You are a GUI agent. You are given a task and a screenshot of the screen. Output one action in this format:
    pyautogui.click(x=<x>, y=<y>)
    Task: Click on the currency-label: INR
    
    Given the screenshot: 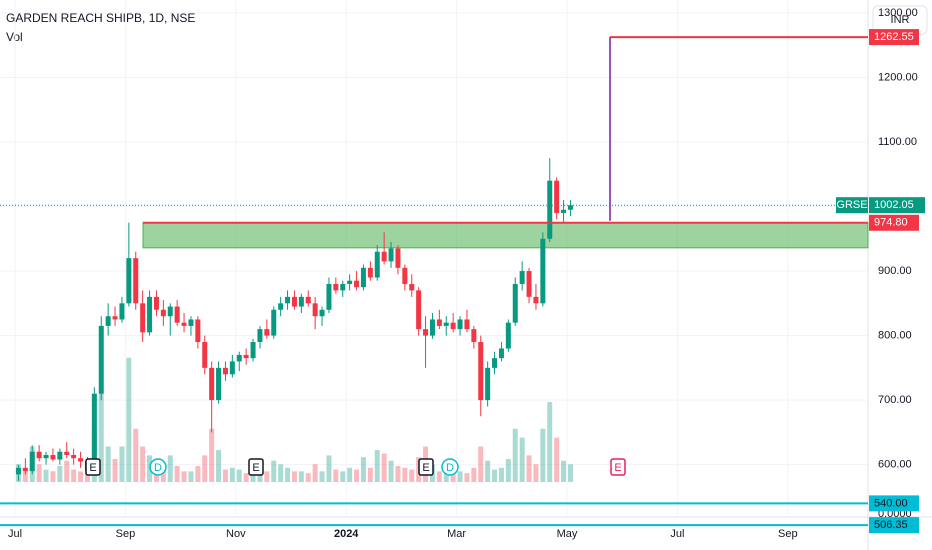 What is the action you would take?
    pyautogui.click(x=900, y=20)
    